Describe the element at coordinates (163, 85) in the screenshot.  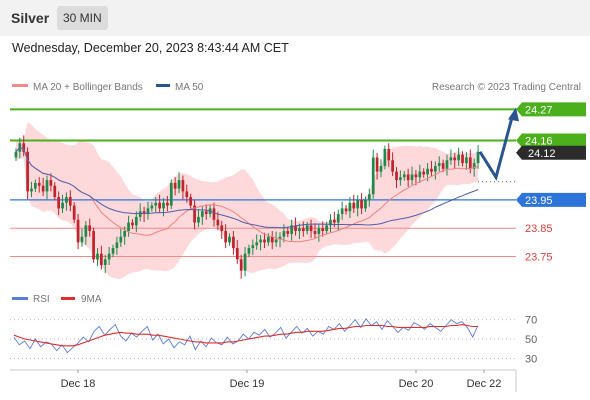
I see `ma50-legend-swatch` at that location.